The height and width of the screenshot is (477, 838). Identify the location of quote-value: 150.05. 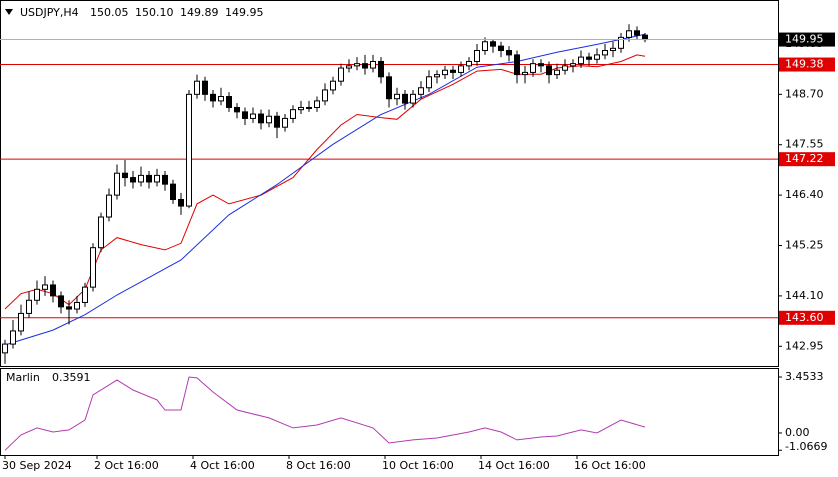
(109, 12).